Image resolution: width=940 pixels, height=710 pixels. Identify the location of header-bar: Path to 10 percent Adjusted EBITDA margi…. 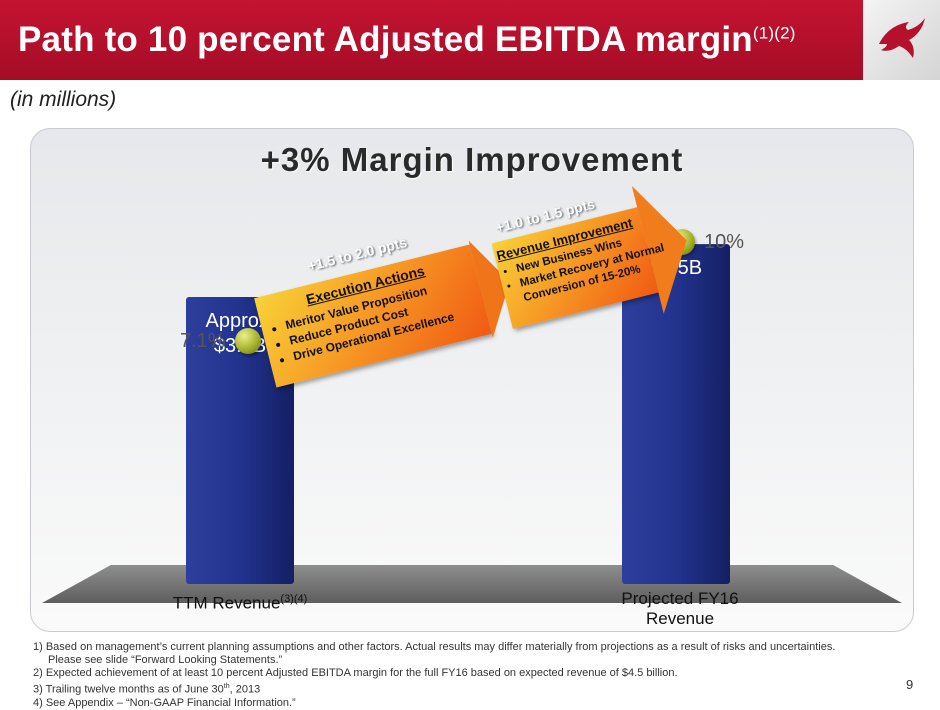
(431, 40).